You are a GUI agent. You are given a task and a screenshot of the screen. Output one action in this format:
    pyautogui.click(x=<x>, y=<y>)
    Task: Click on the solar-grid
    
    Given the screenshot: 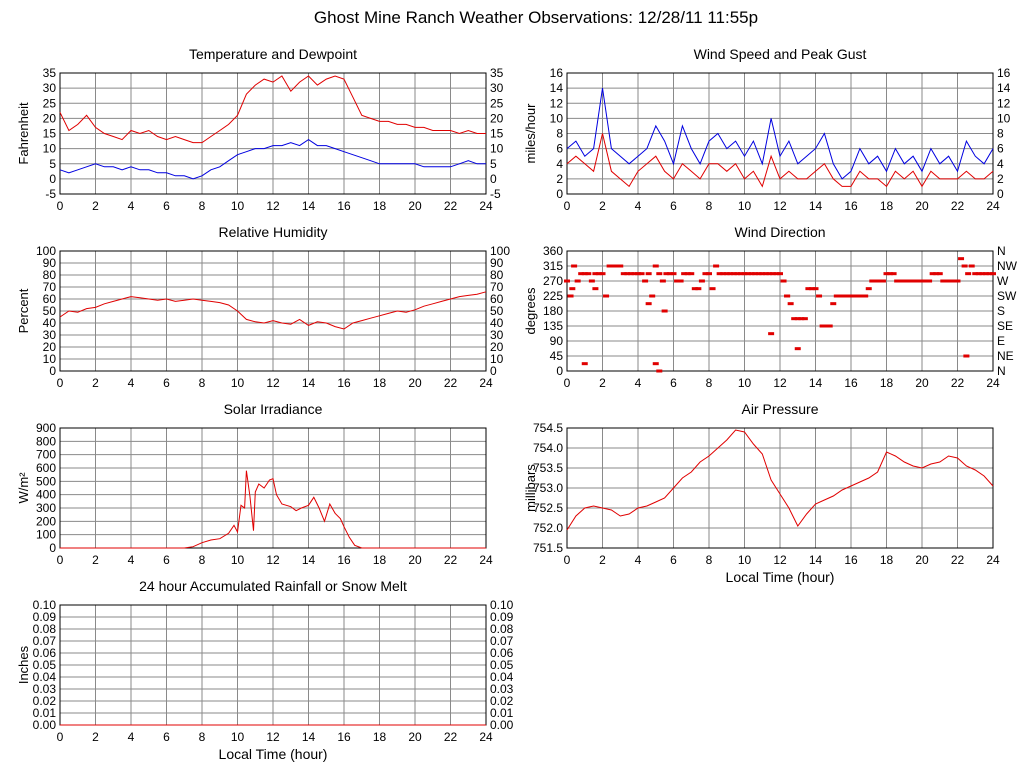 What is the action you would take?
    pyautogui.click(x=273, y=488)
    